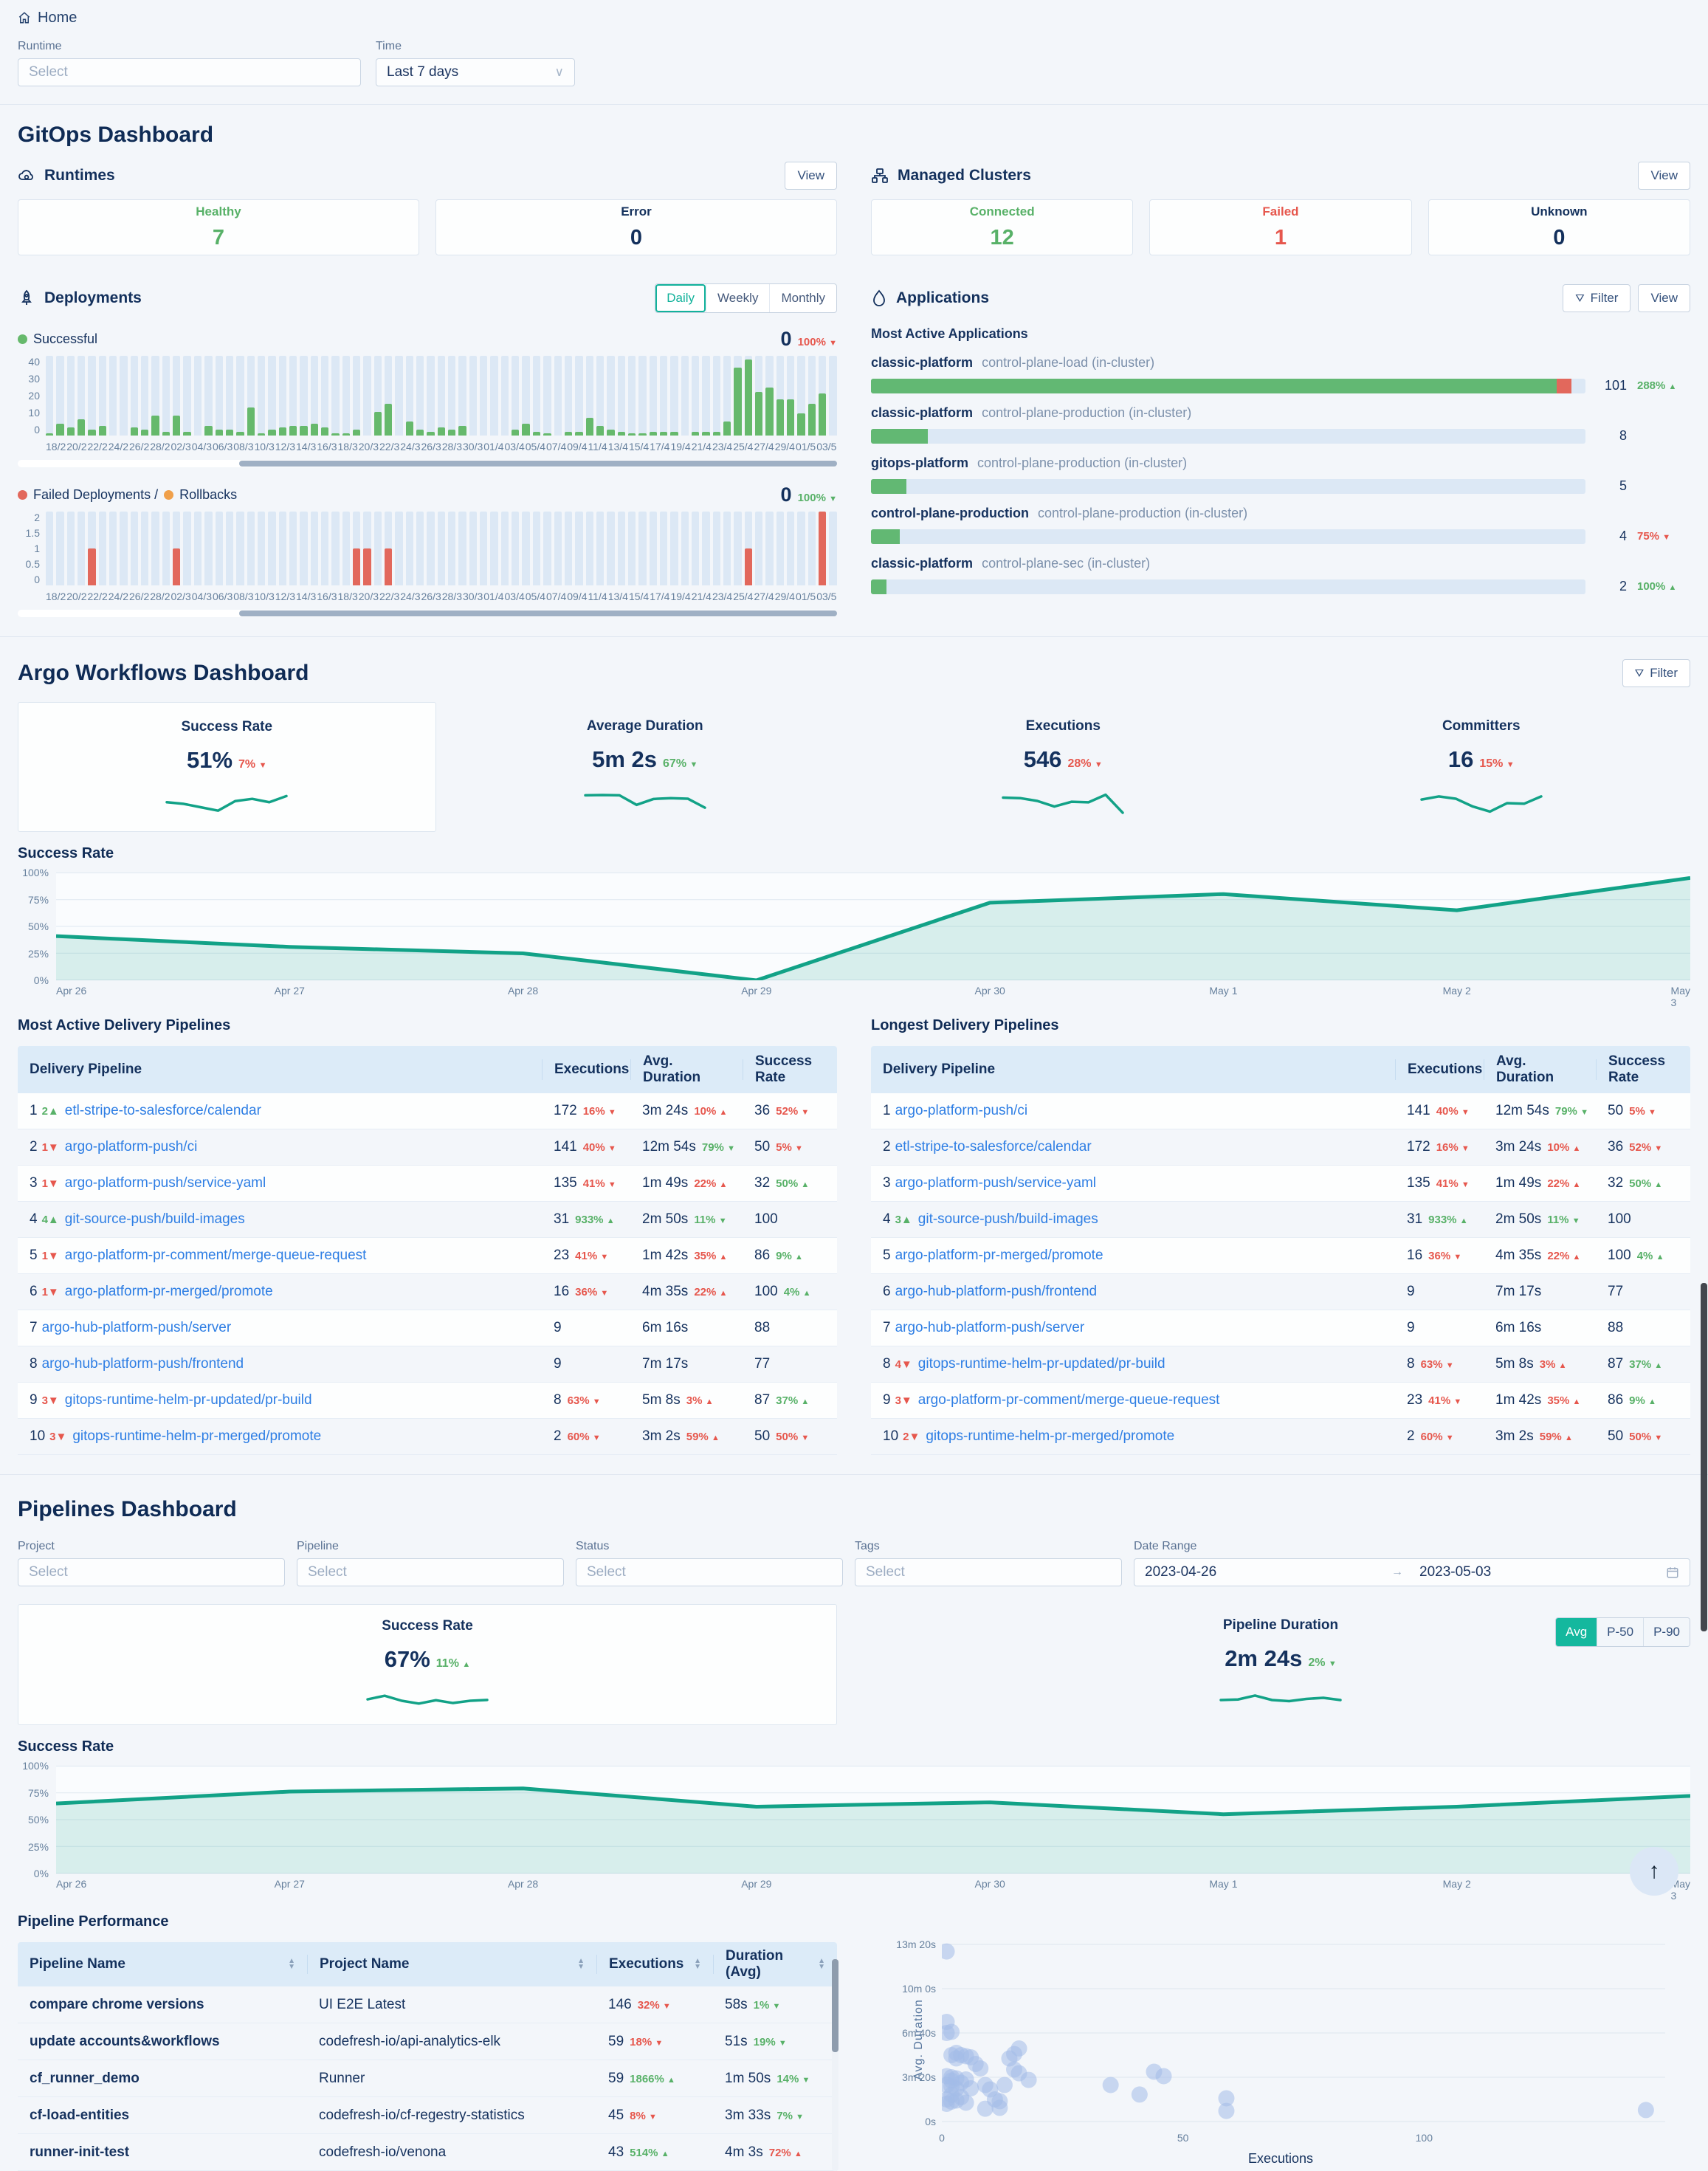 Image resolution: width=1708 pixels, height=2171 pixels. I want to click on perf-pipeline-name: cf_runner_demo, so click(85, 2078).